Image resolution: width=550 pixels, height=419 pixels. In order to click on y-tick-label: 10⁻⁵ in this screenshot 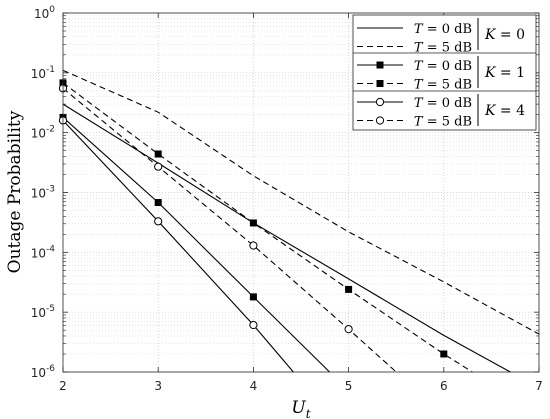, I will do `click(43, 312)`.